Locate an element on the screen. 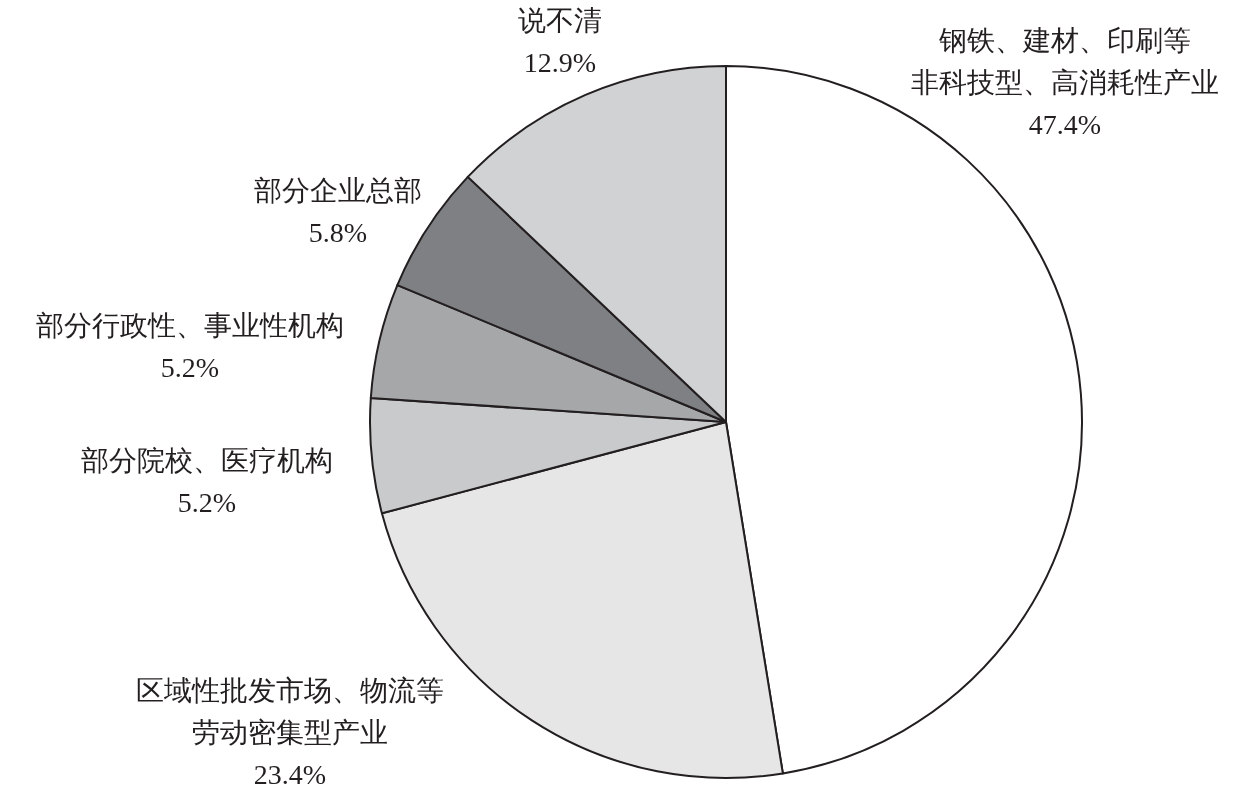 The image size is (1256, 796). data-label: 12.9% is located at coordinates (560, 62).